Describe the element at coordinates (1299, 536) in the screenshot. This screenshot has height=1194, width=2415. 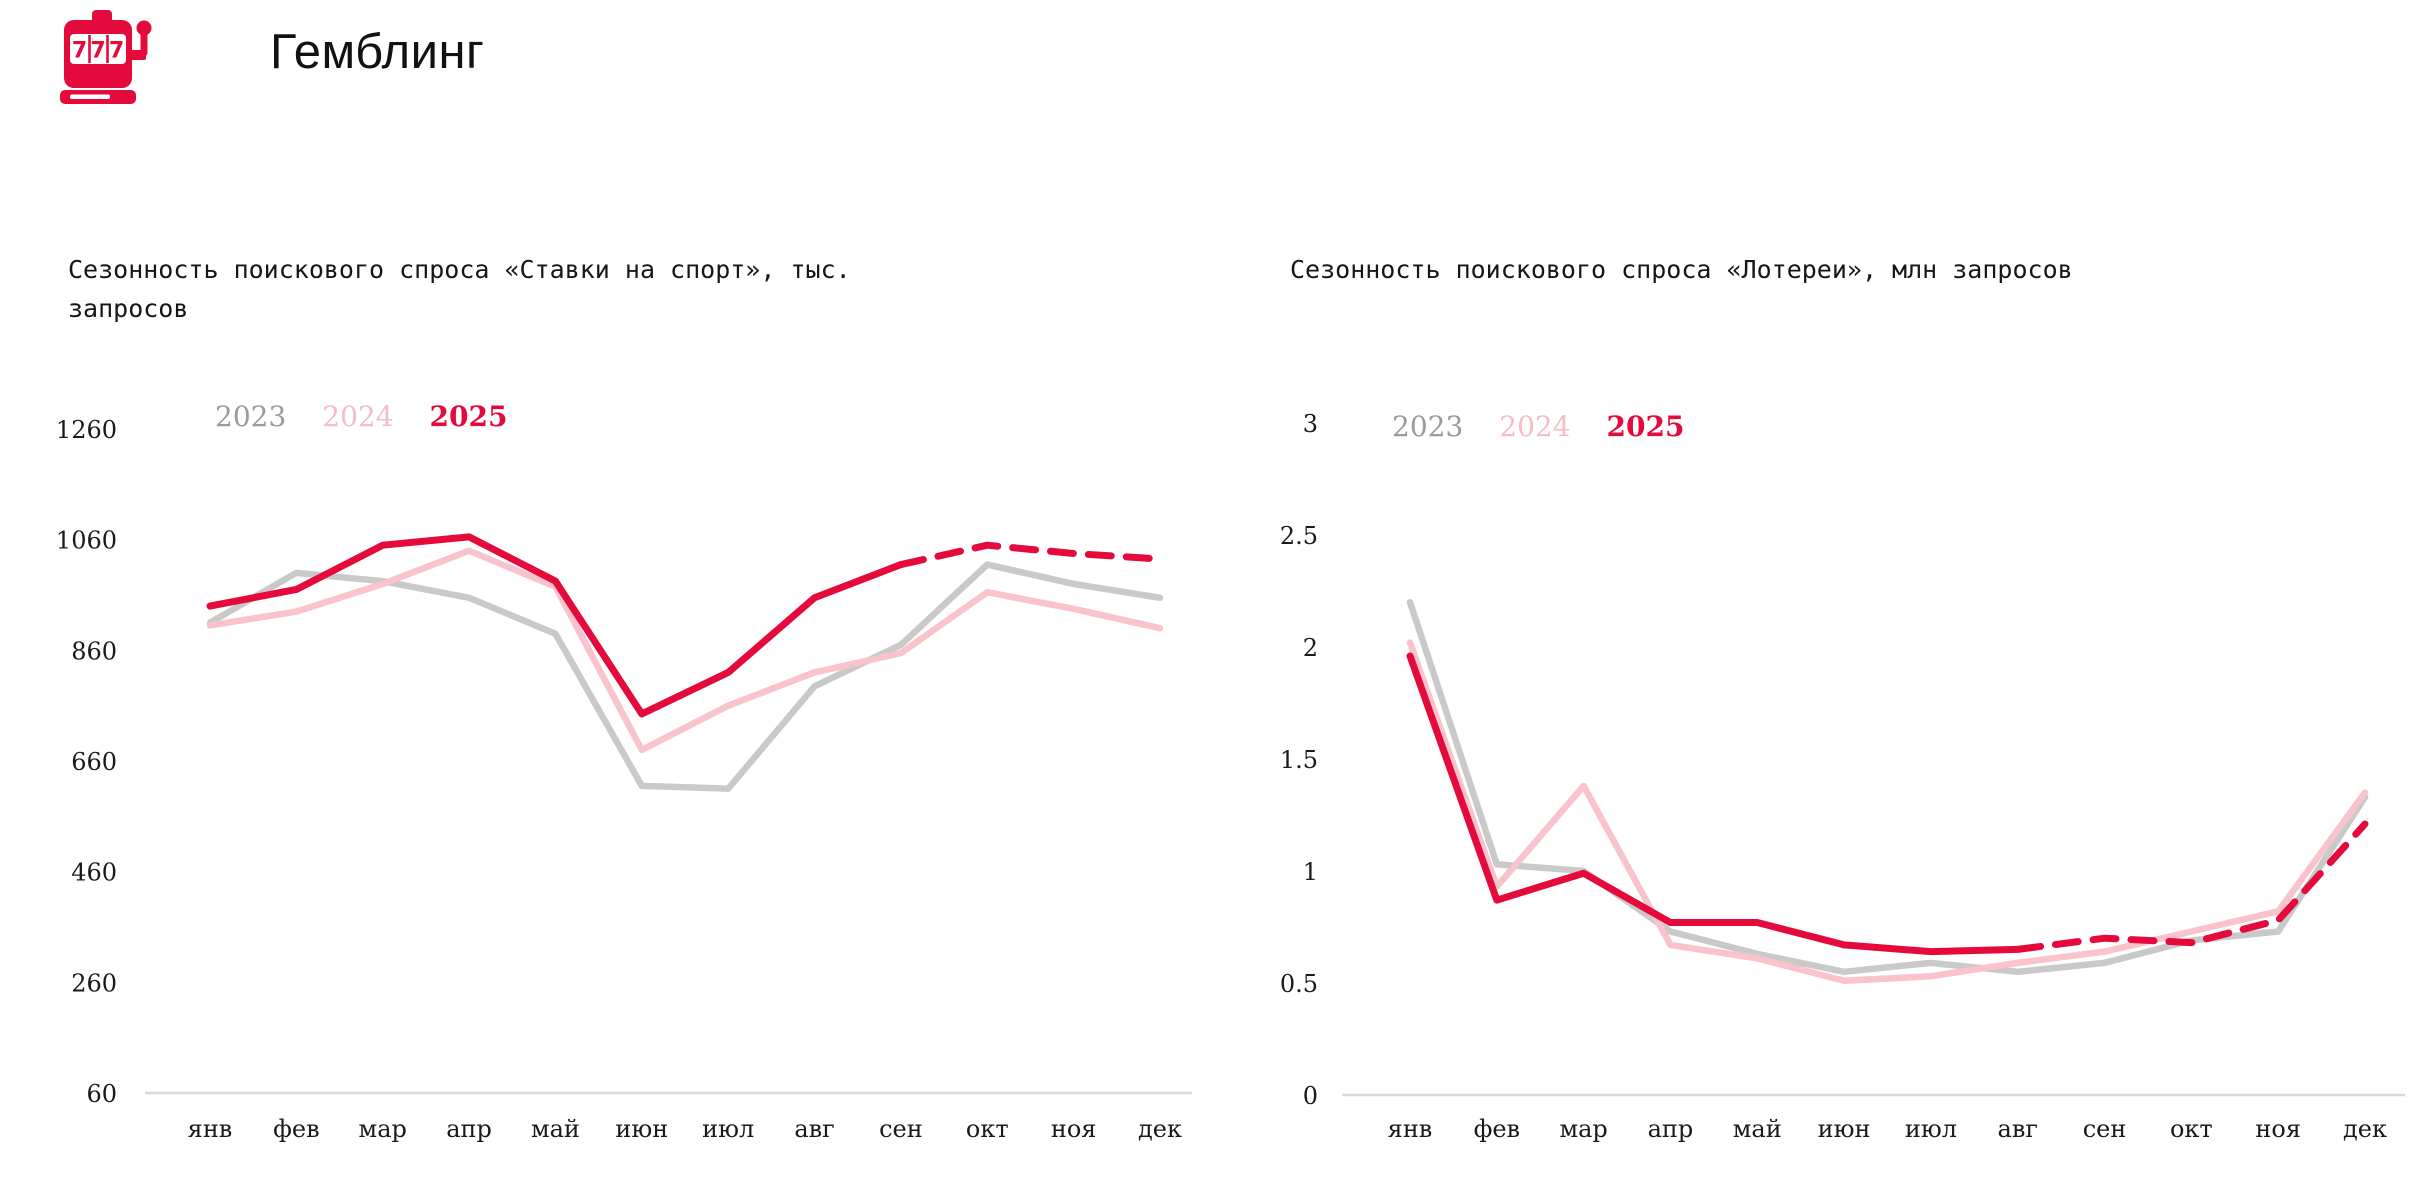
I see `y-tick-label: 2.5` at that location.